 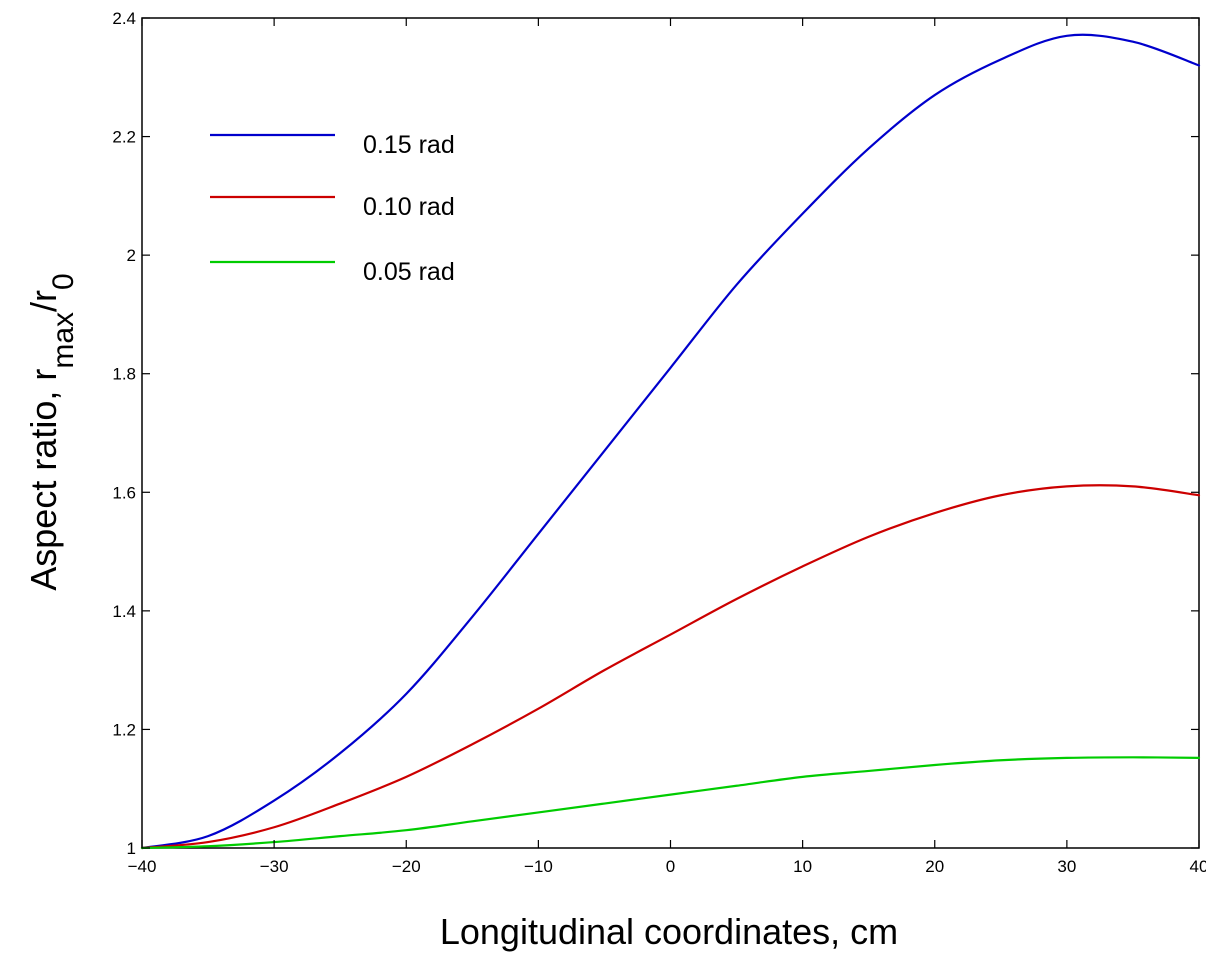 I want to click on y-axis-title-mid: /r, so click(x=43, y=301).